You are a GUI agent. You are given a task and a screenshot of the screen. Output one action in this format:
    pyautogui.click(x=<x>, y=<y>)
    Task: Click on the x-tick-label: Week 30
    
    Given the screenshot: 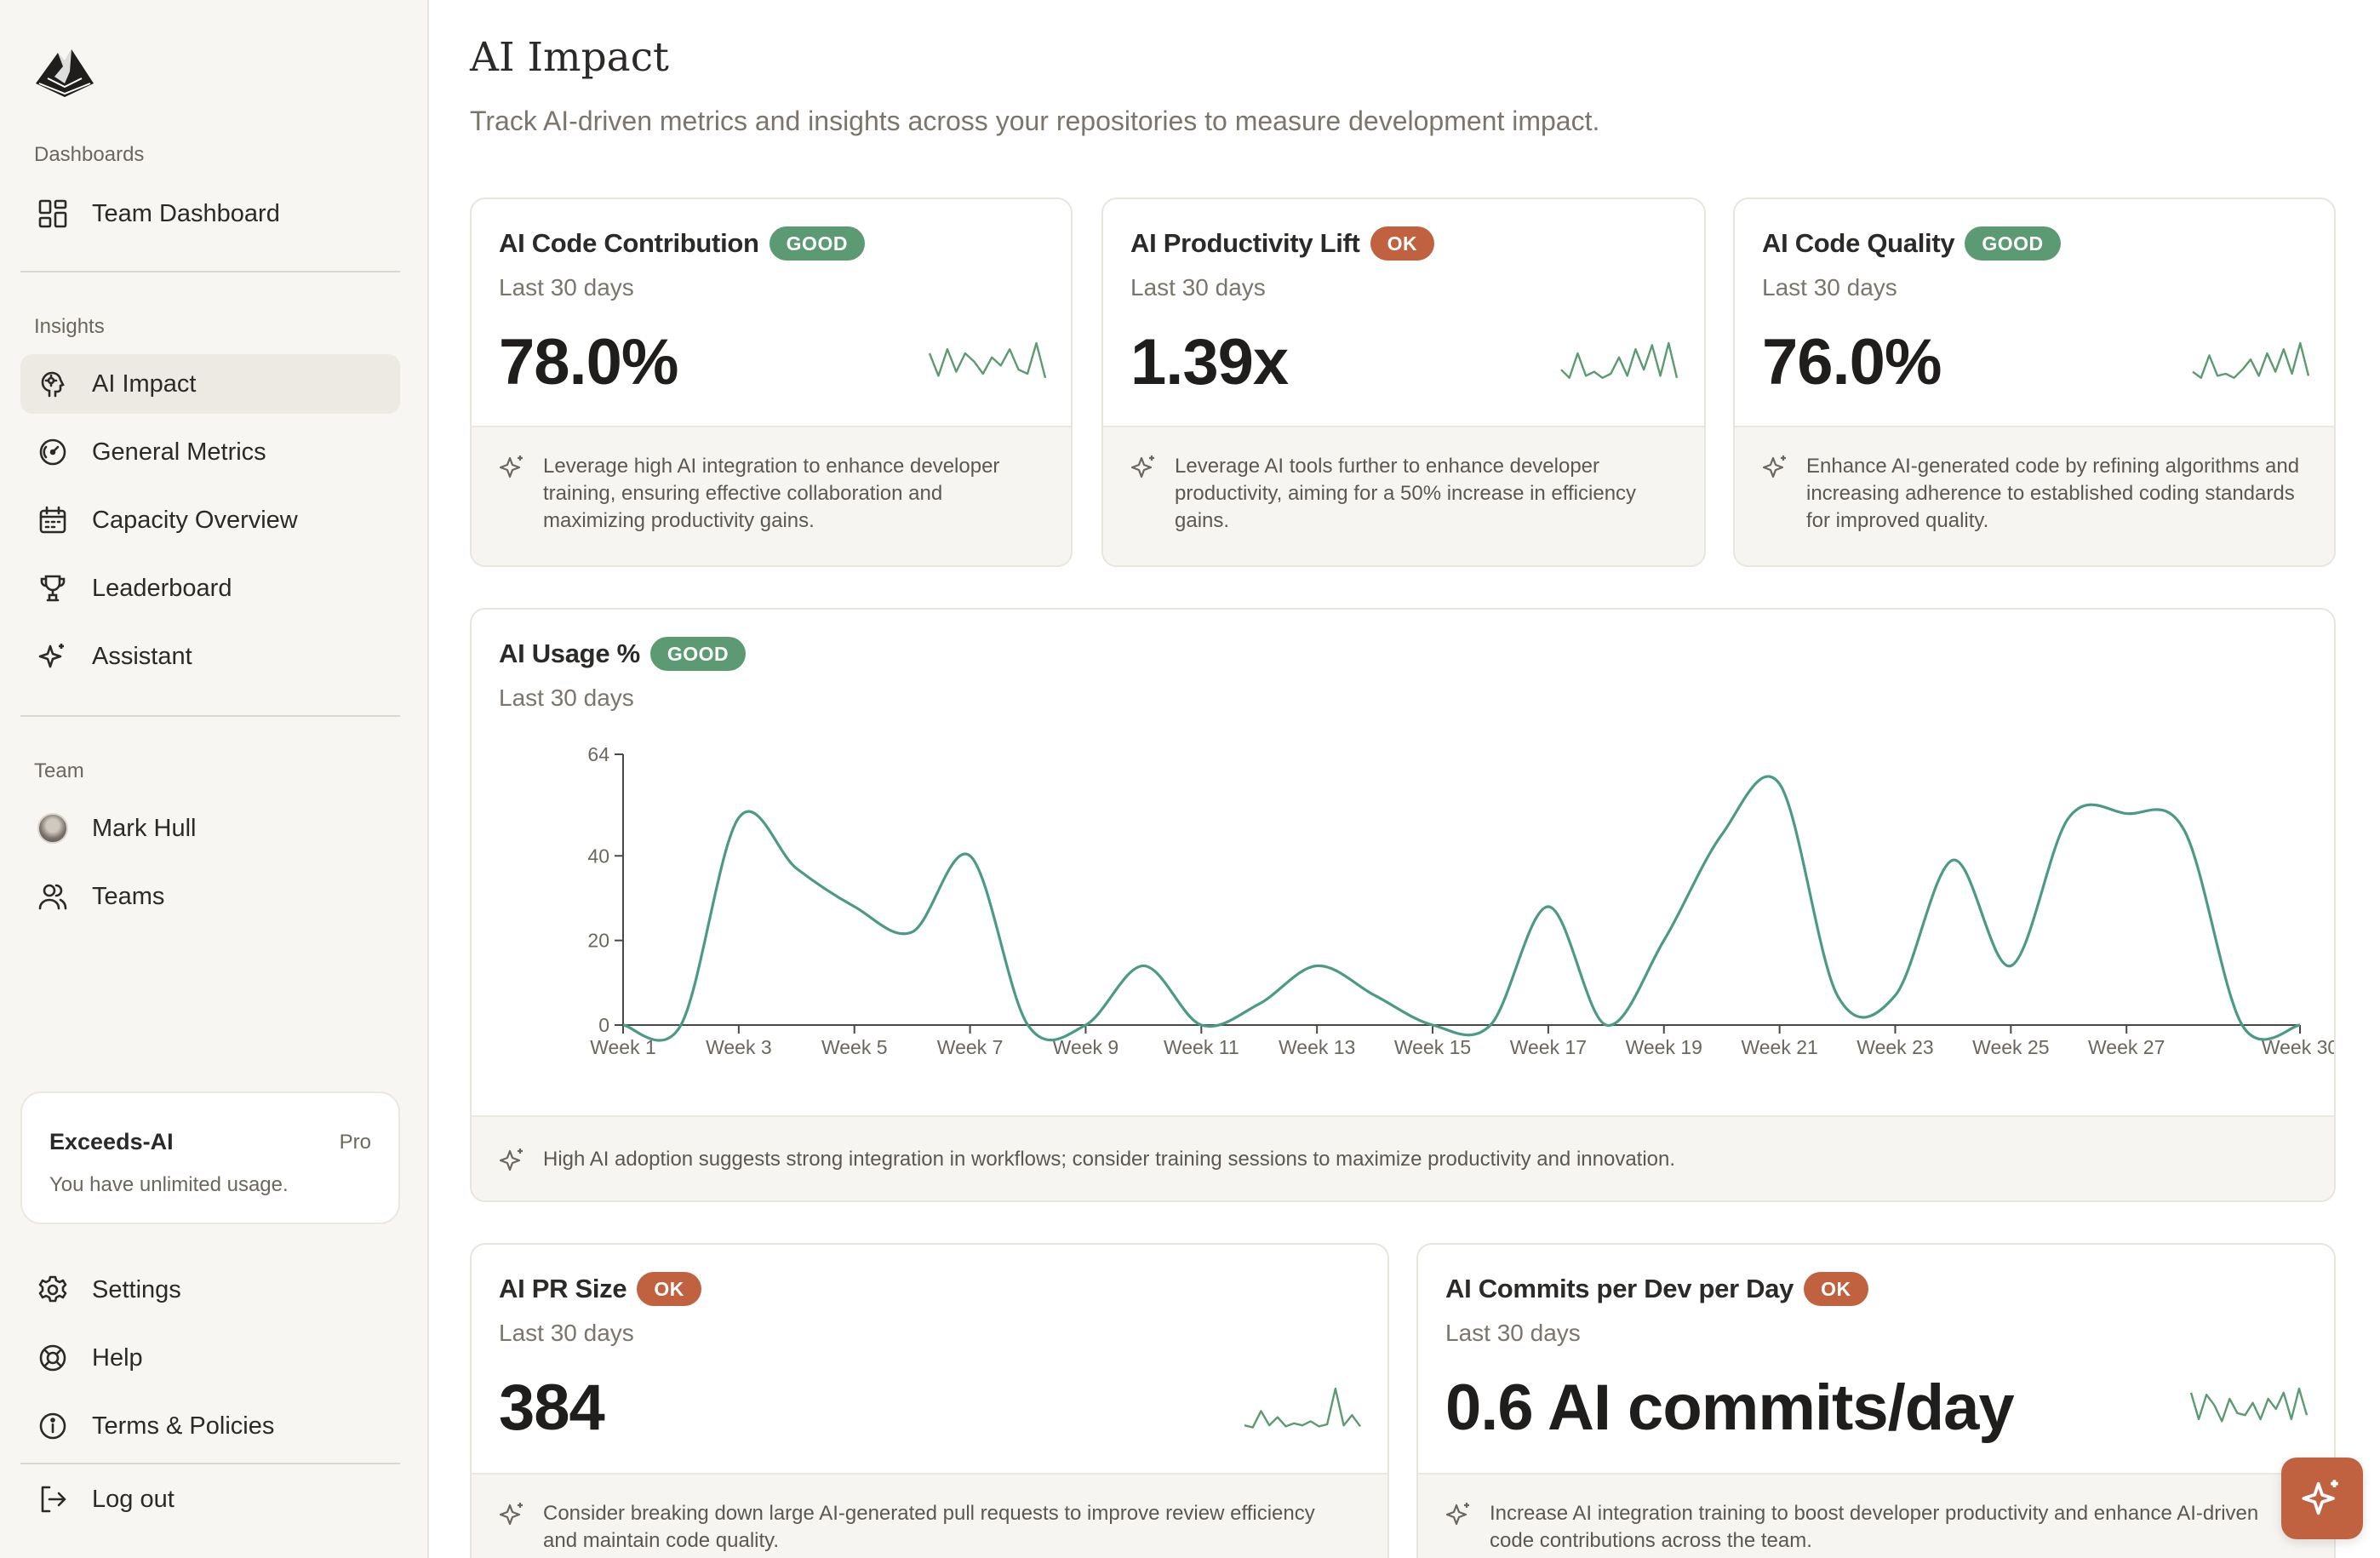 What is the action you would take?
    pyautogui.click(x=2299, y=1047)
    